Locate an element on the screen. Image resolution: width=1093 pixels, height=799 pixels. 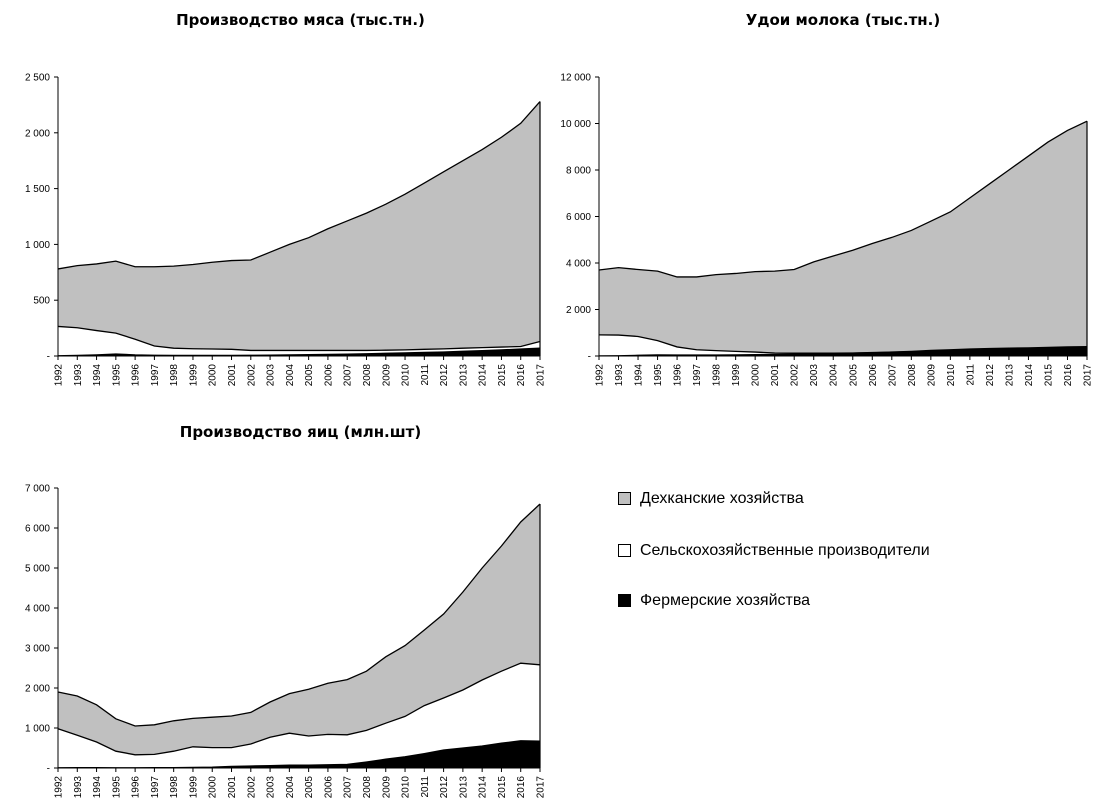
line-agri-producers-milk is located at coordinates (843, 344).